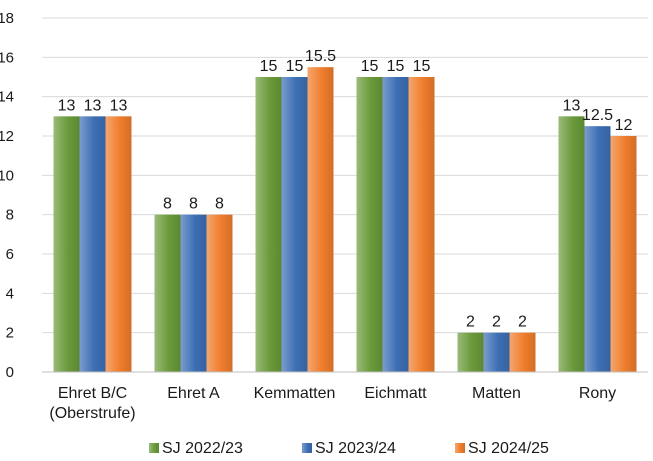  What do you see at coordinates (7, 97) in the screenshot?
I see `y-tick-label: 14` at bounding box center [7, 97].